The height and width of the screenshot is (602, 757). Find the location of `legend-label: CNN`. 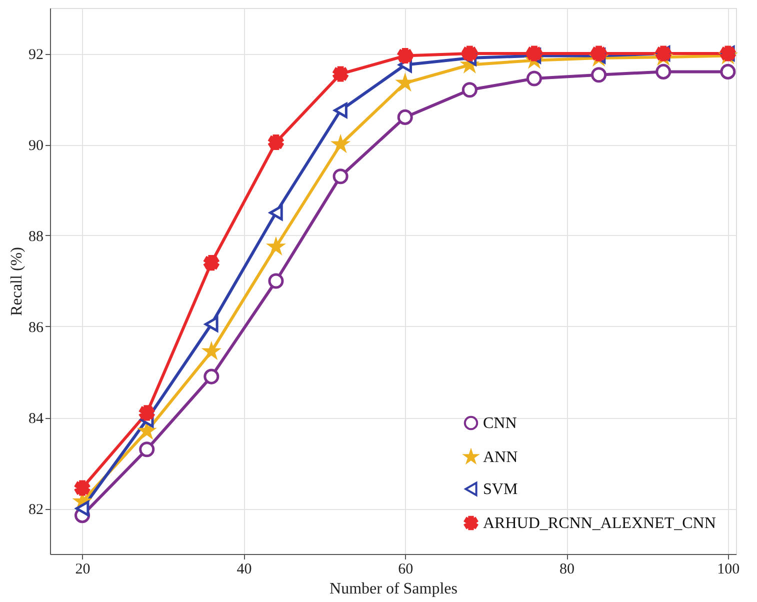

legend-label: CNN is located at coordinates (500, 423).